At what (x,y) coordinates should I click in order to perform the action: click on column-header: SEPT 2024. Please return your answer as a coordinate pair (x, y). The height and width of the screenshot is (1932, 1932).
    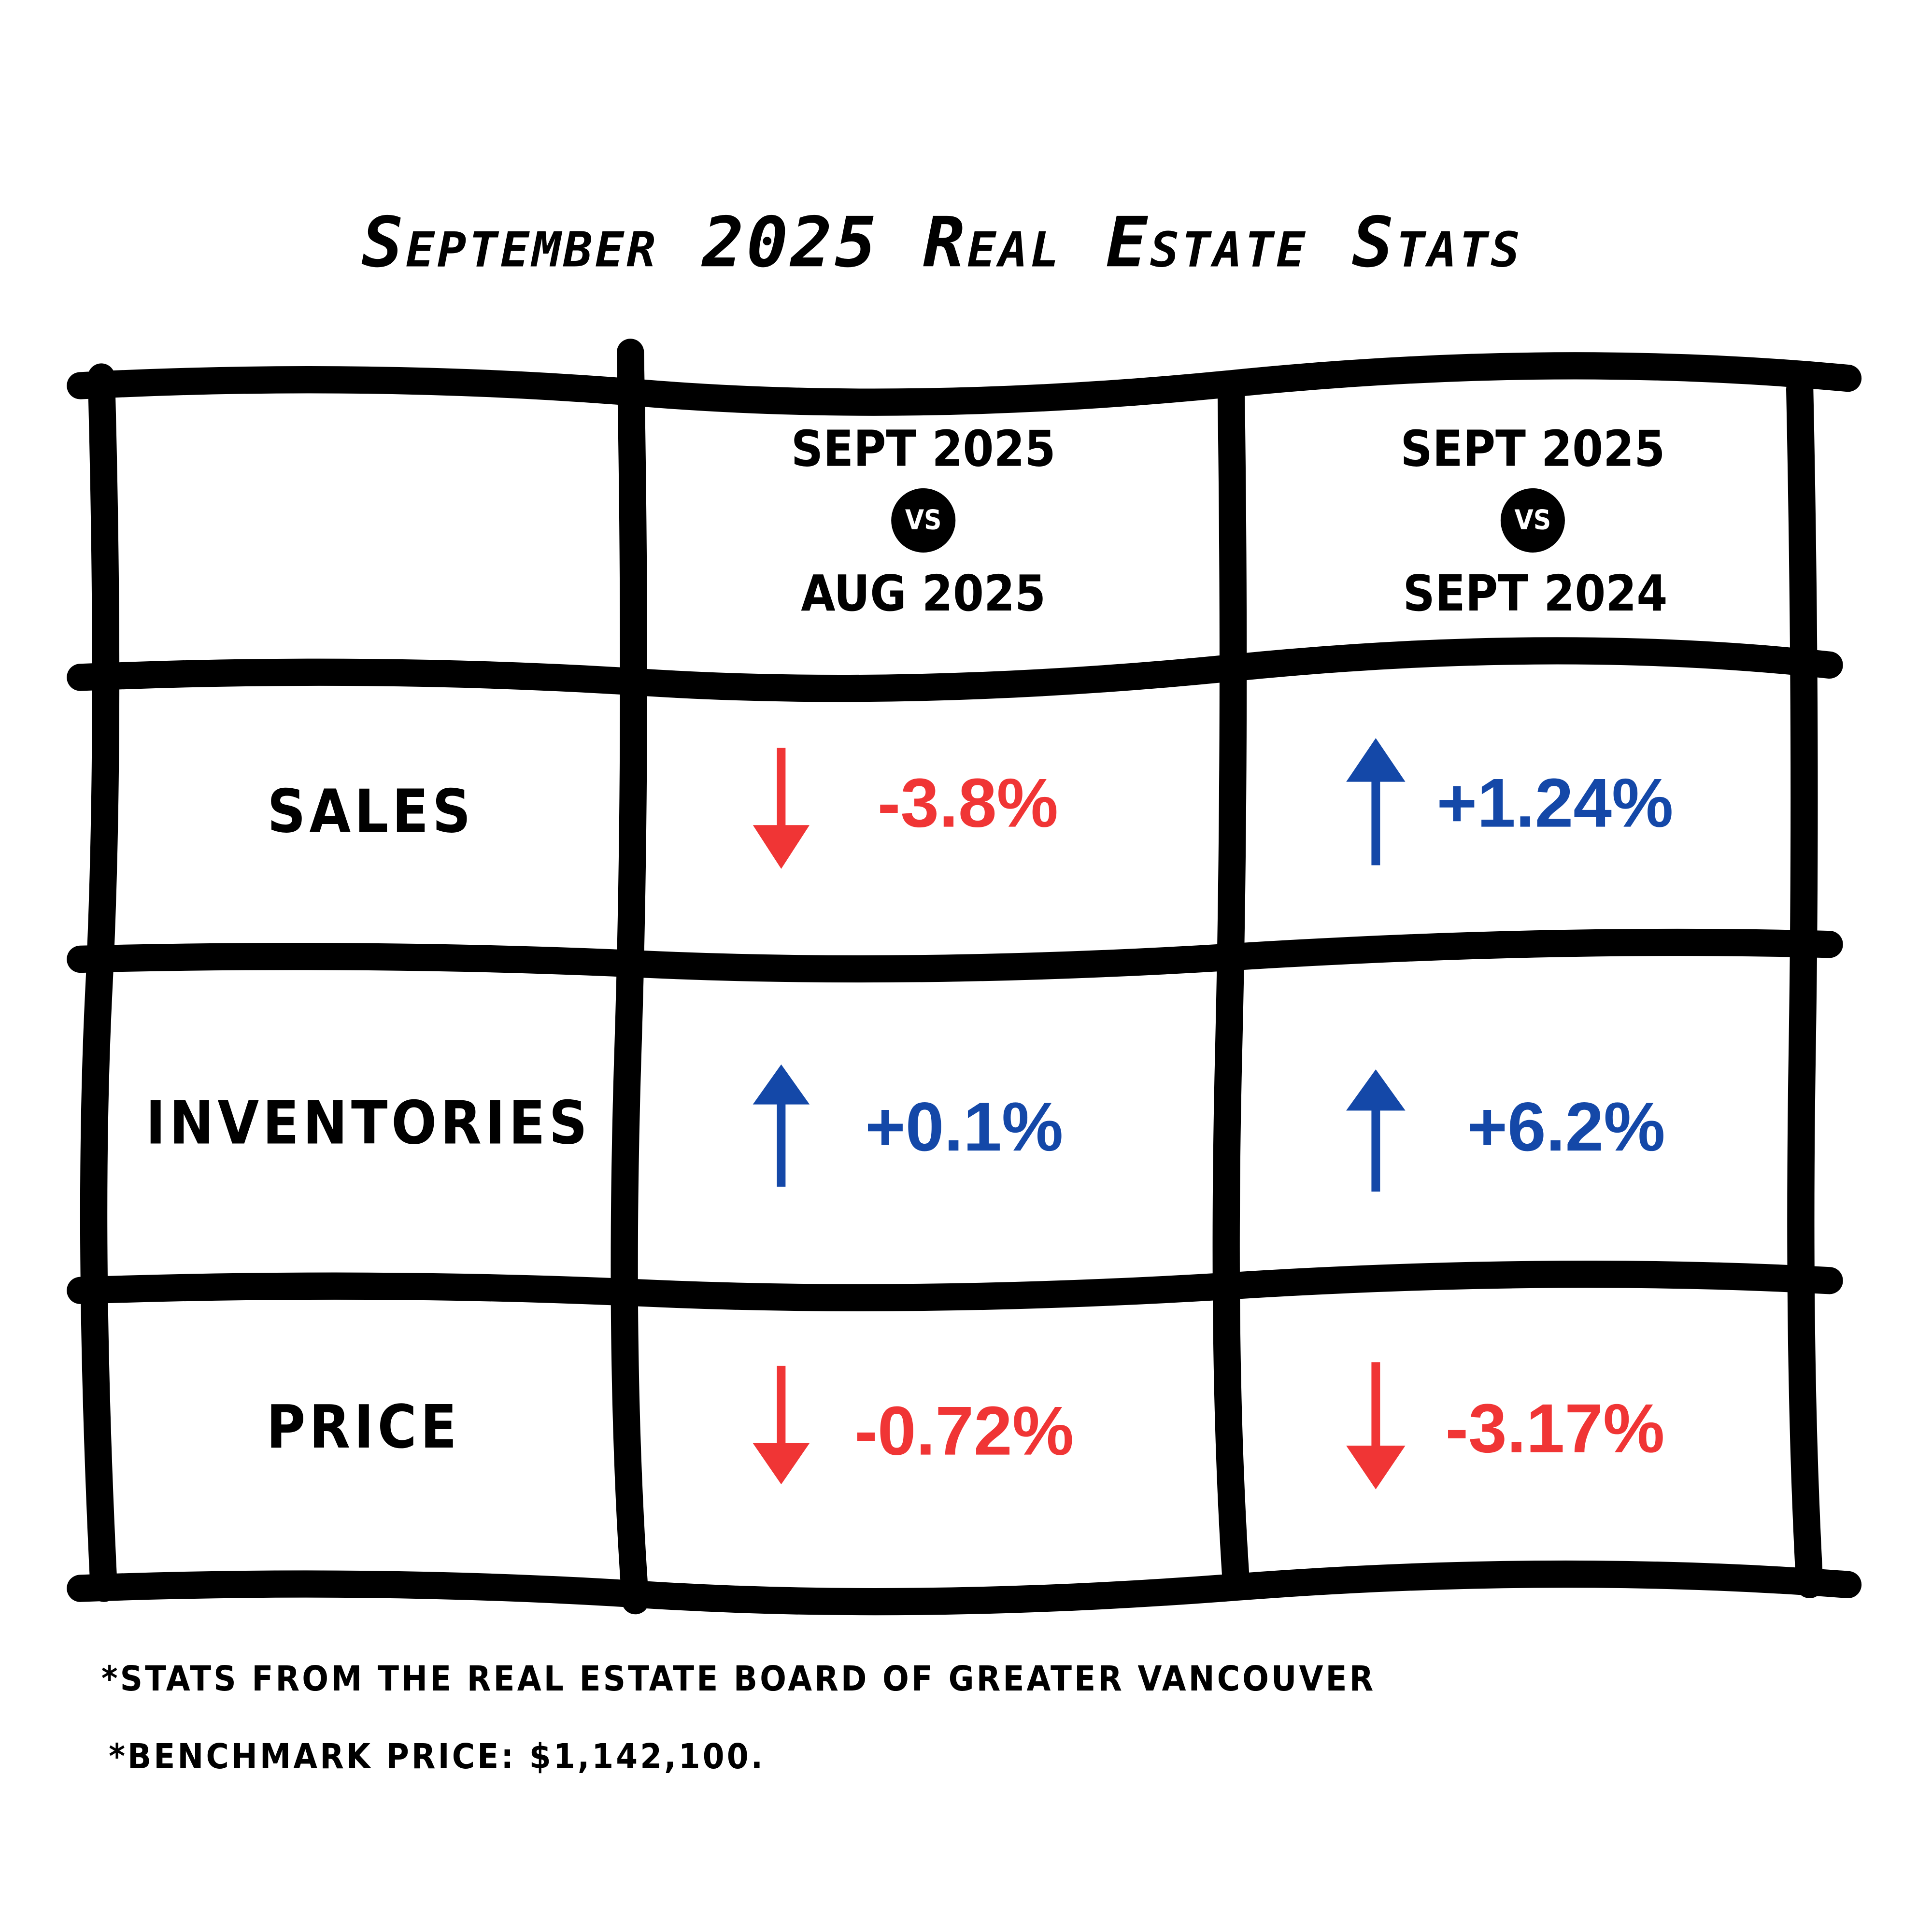
    Looking at the image, I should click on (1535, 594).